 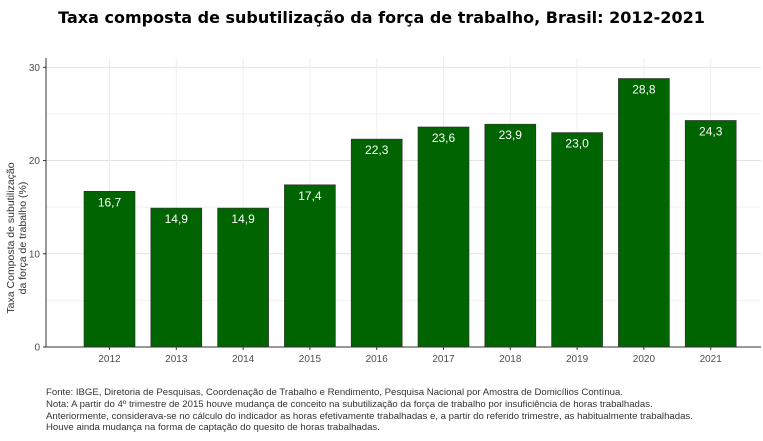 What do you see at coordinates (109, 269) in the screenshot?
I see `bar-2012` at bounding box center [109, 269].